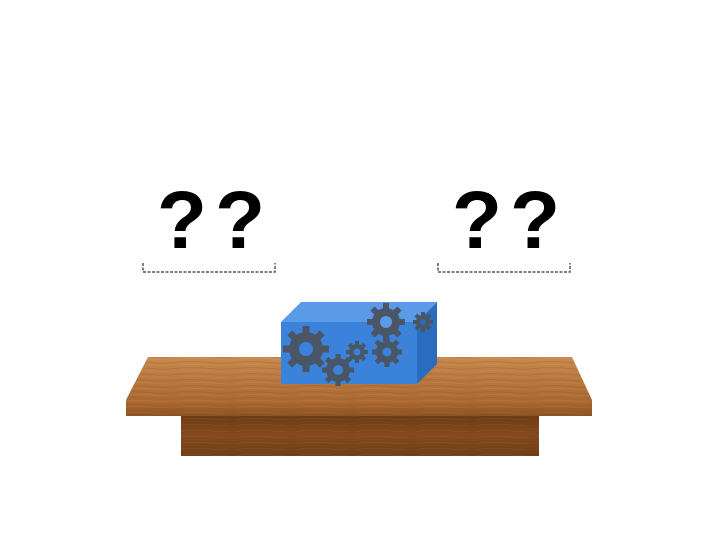 The image size is (720, 540). What do you see at coordinates (359, 406) in the screenshot?
I see `wooden-table-icon` at bounding box center [359, 406].